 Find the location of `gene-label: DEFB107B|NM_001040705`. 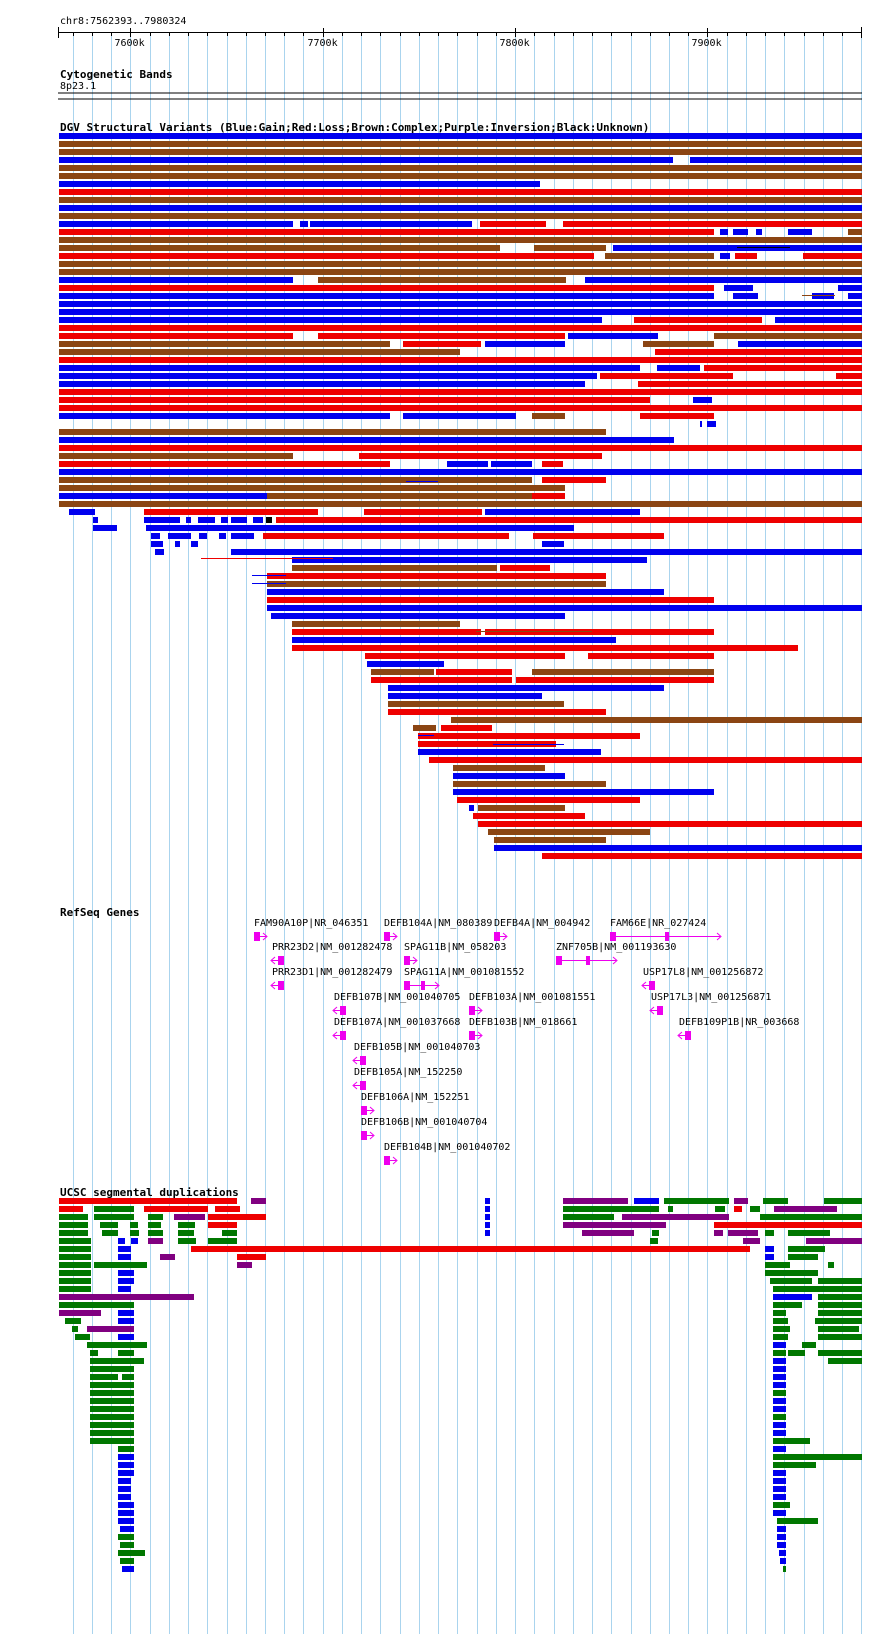

gene-label: DEFB107B|NM_001040705 is located at coordinates (397, 997).